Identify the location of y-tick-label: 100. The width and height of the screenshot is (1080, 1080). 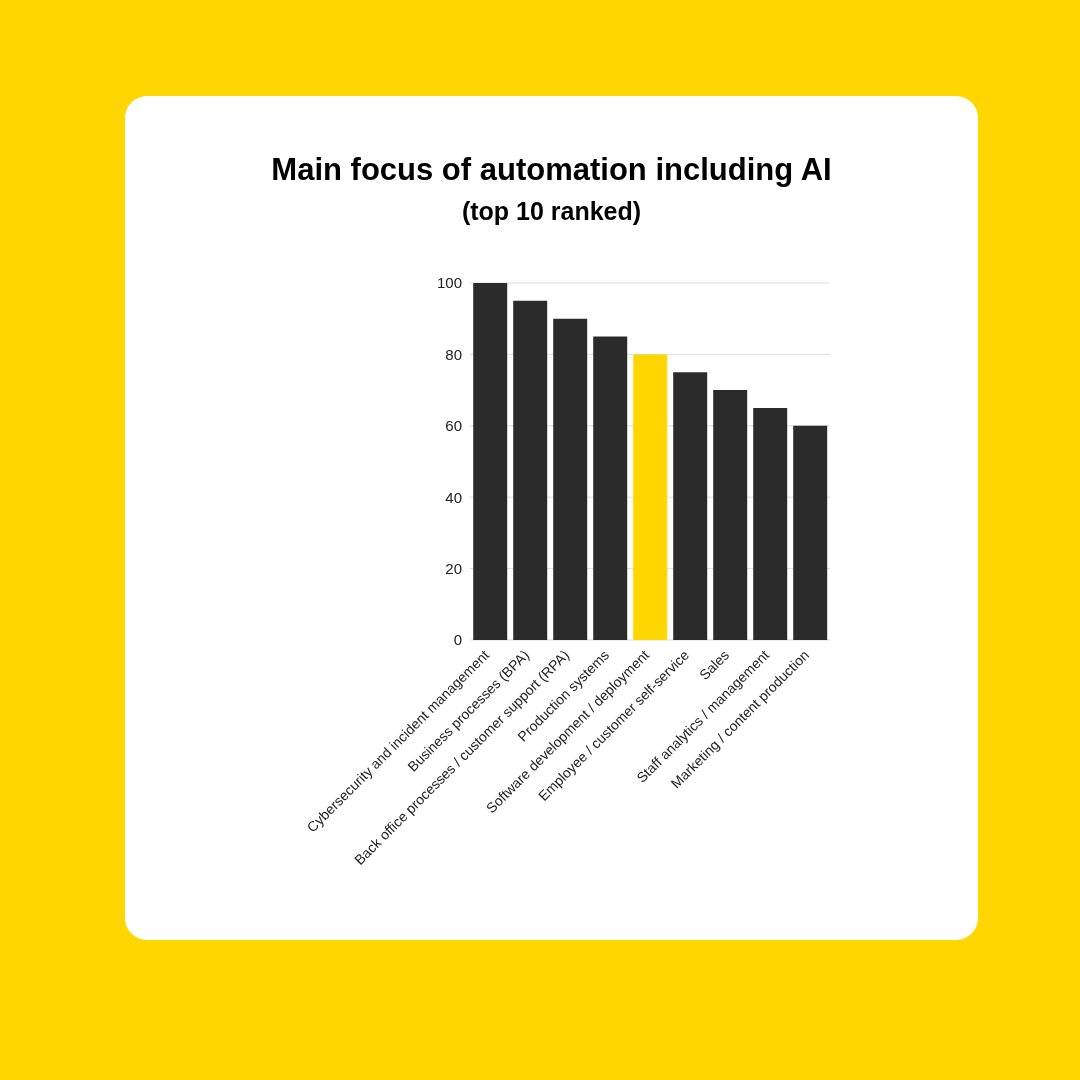
(449, 283).